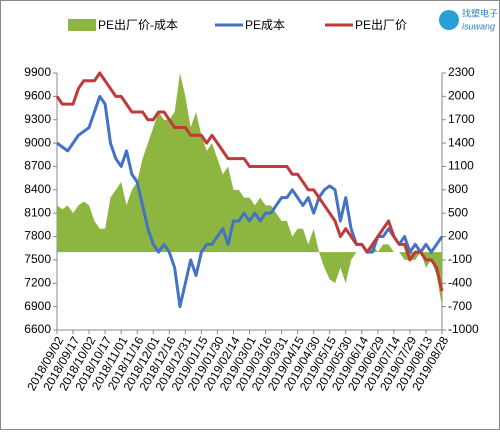  I want to click on y-tick-label: 6900, so click(37, 306).